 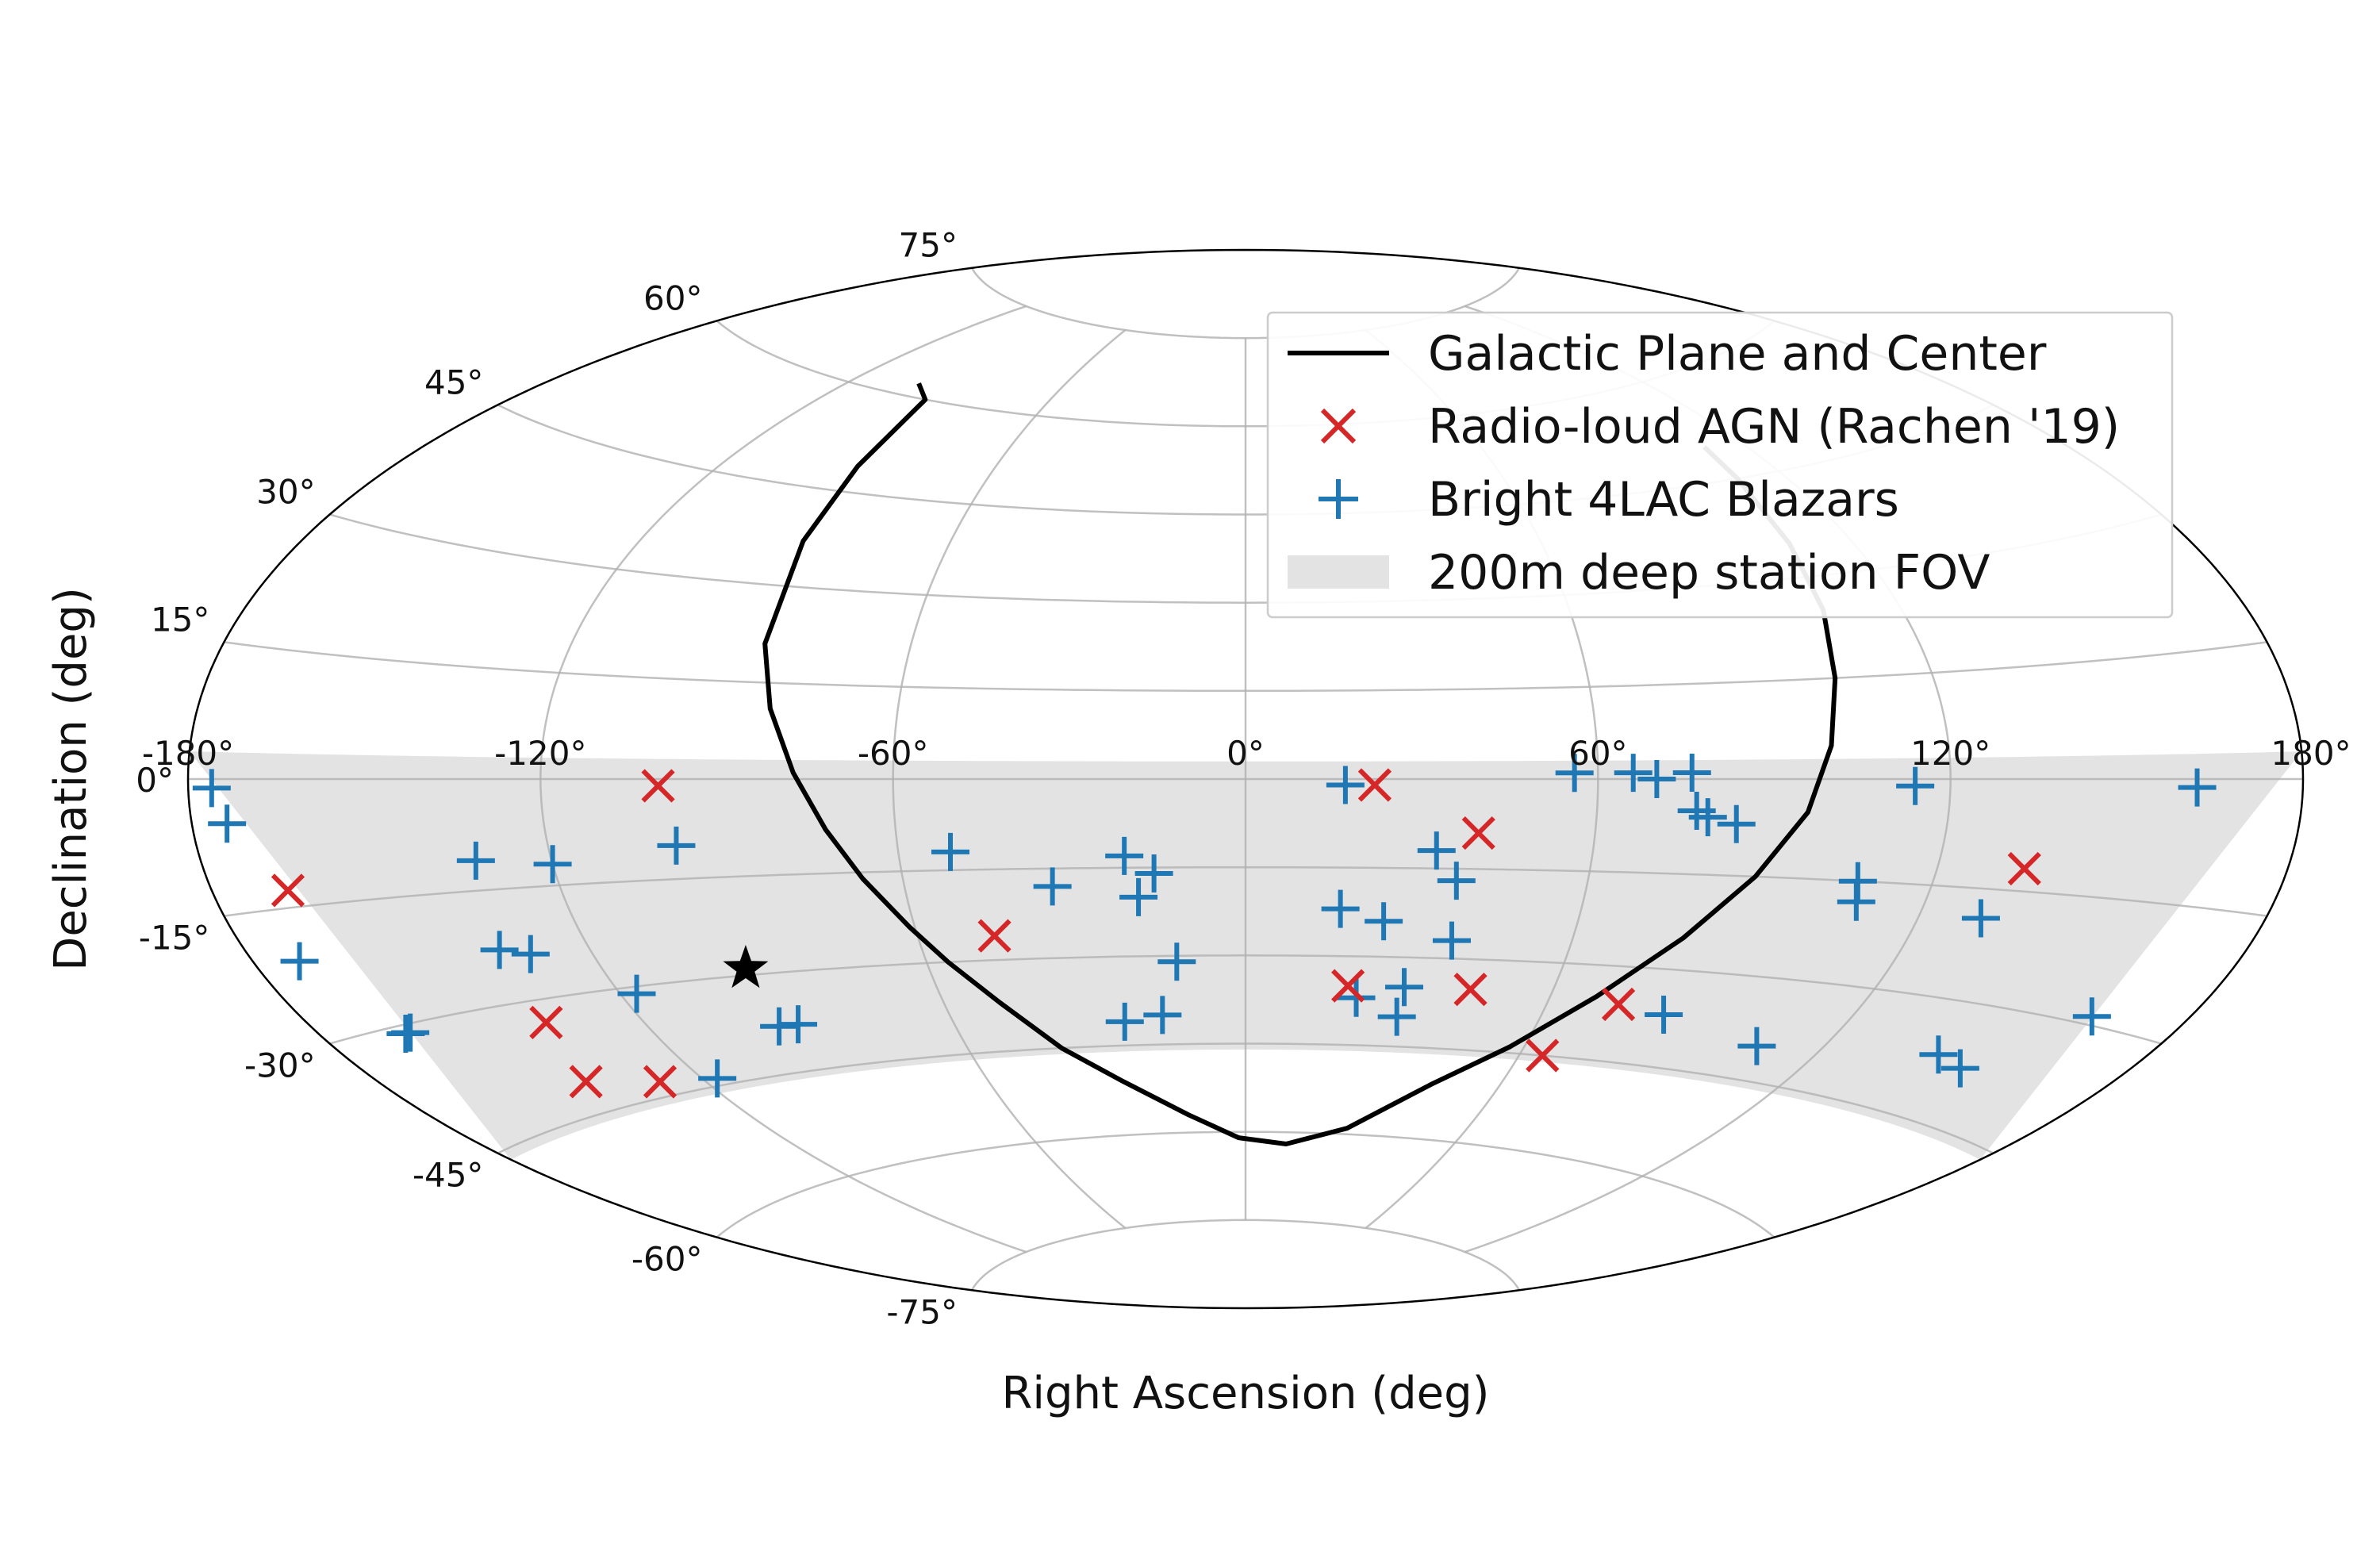 I want to click on y-tick-label: 45°, so click(x=453, y=382).